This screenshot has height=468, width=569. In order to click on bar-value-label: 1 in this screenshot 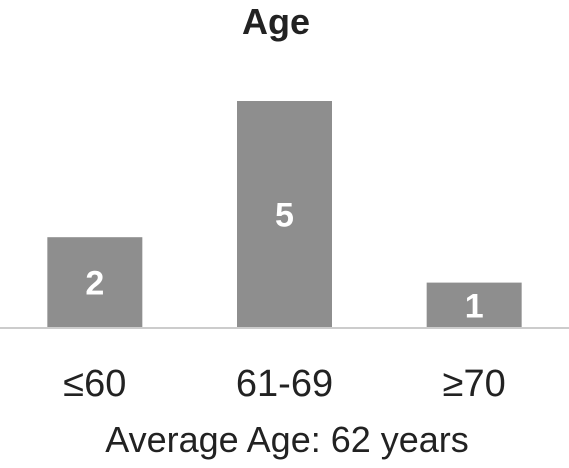, I will do `click(474, 306)`.